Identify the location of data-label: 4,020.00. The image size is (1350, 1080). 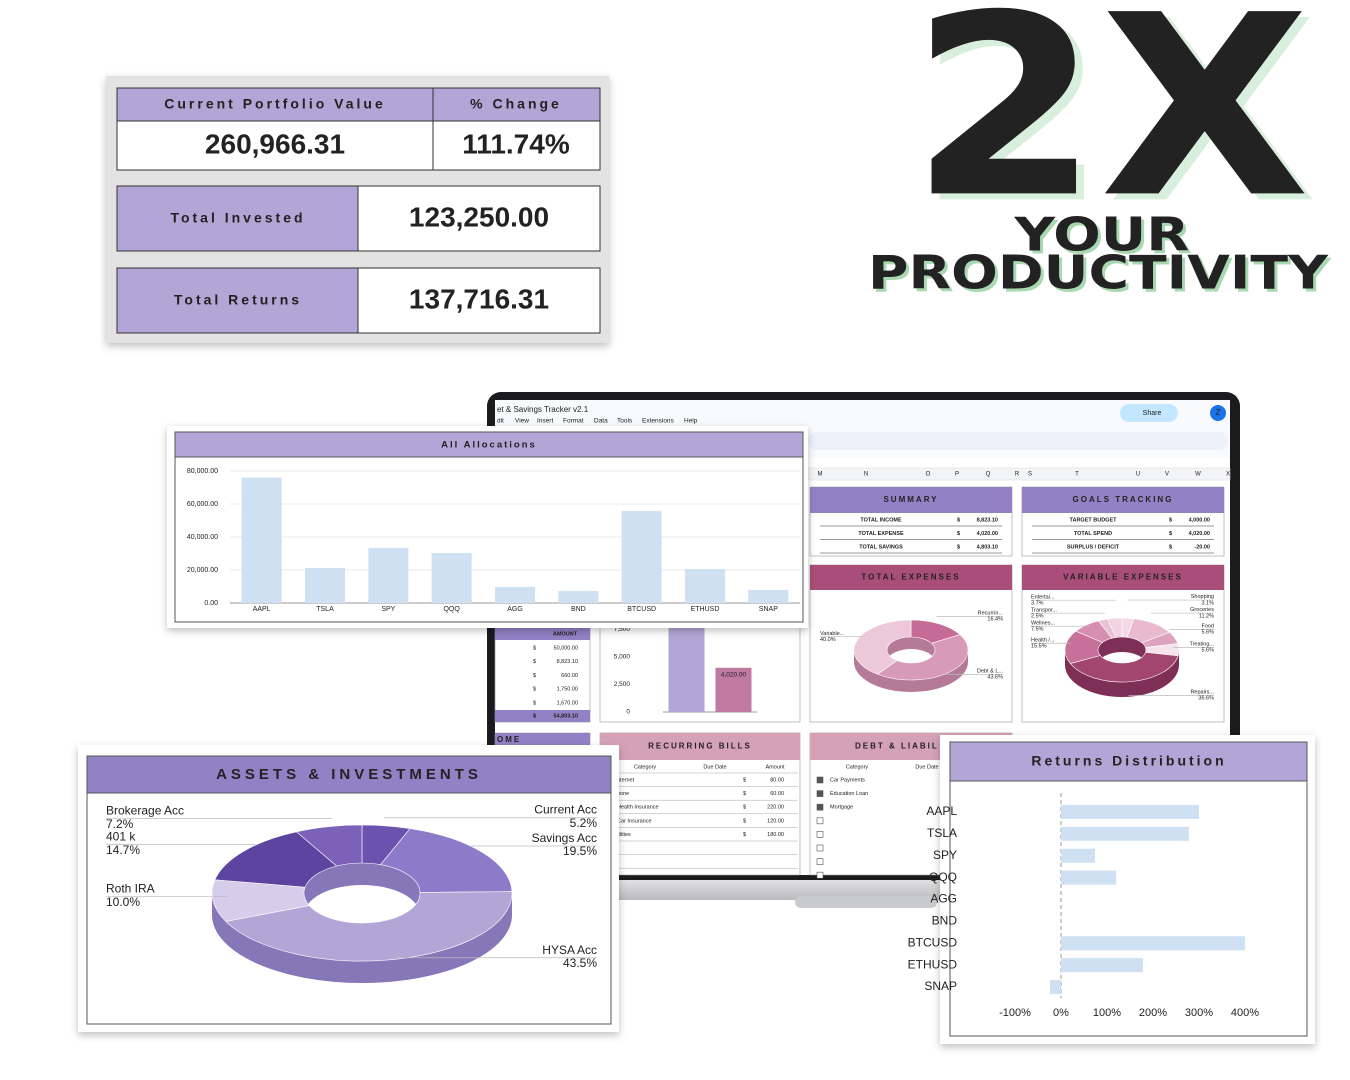
(734, 674).